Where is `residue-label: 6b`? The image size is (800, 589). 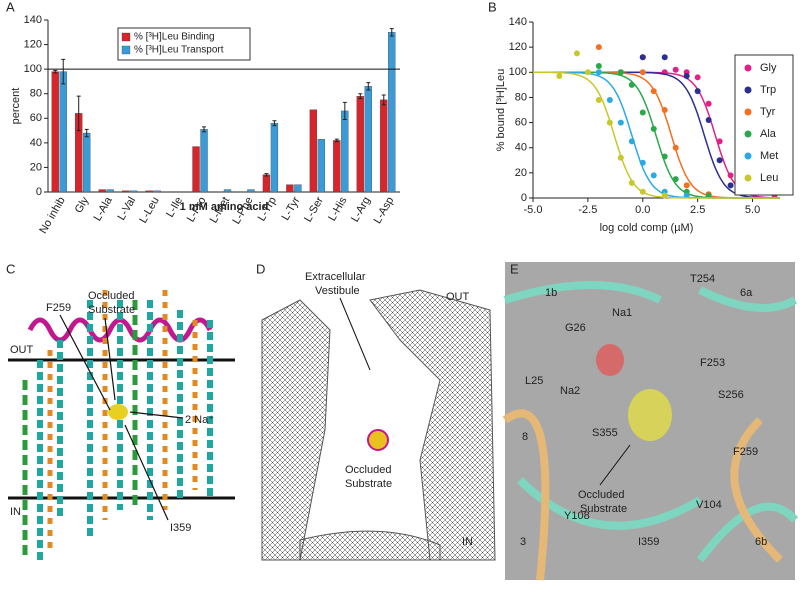 residue-label: 6b is located at coordinates (761, 542).